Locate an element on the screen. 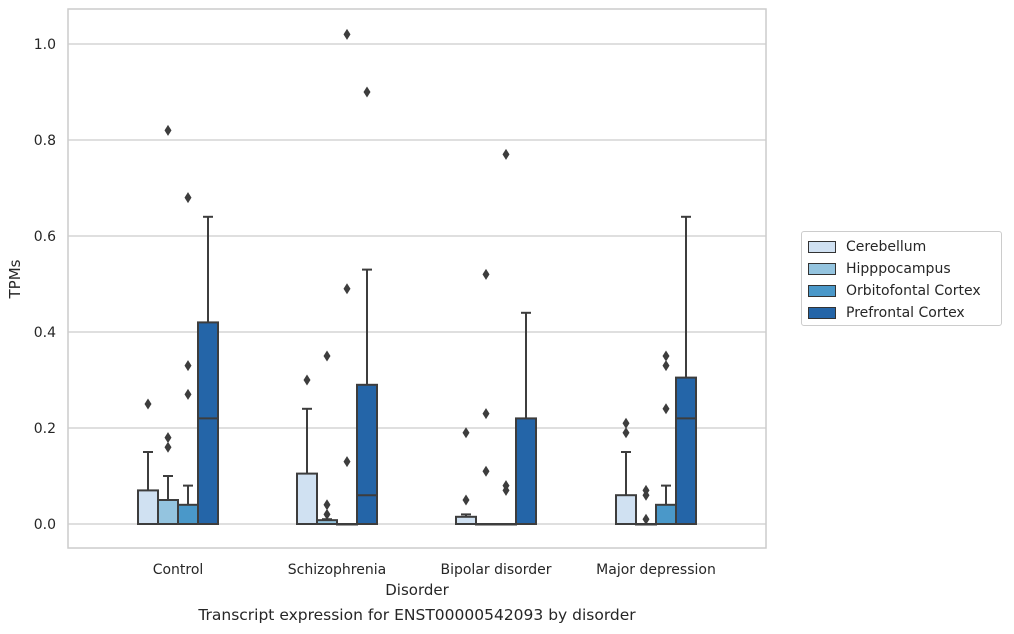 Image resolution: width=1014 pixels, height=634 pixels. legend-item: Prefrontal Cortex is located at coordinates (904, 313).